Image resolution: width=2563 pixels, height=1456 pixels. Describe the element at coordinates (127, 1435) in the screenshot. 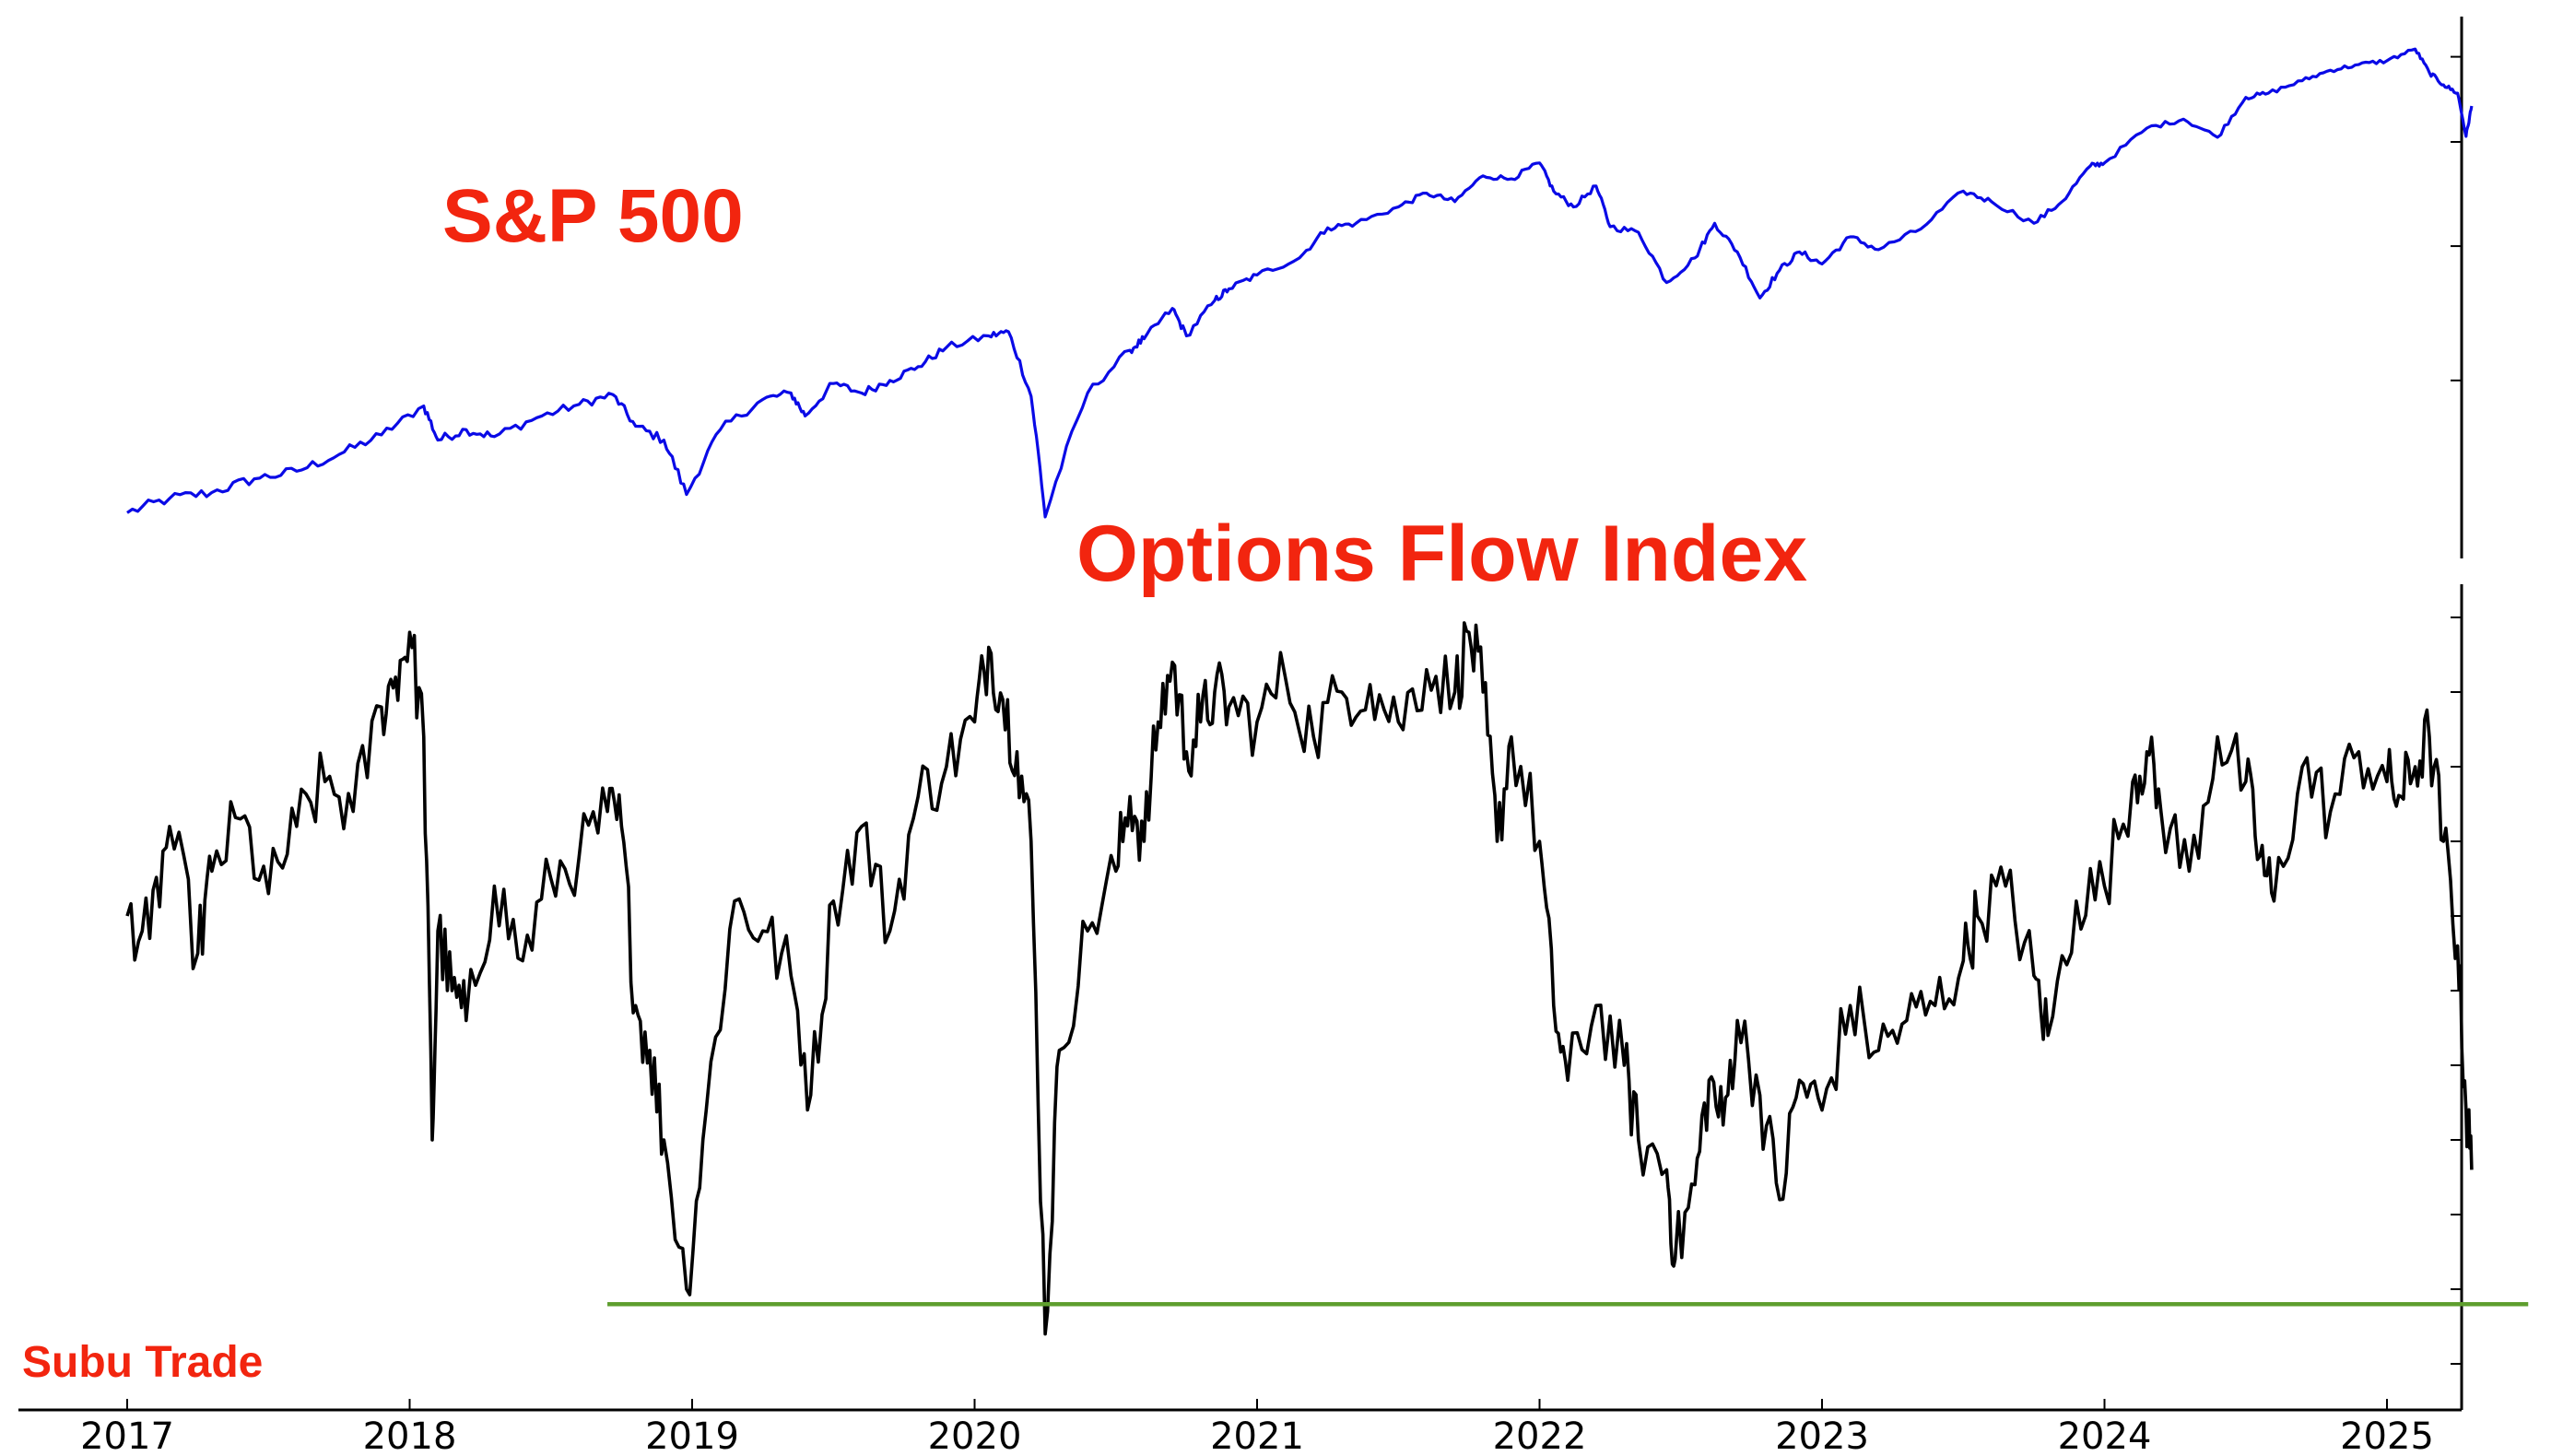

I see `x-tick-label: 2017` at that location.